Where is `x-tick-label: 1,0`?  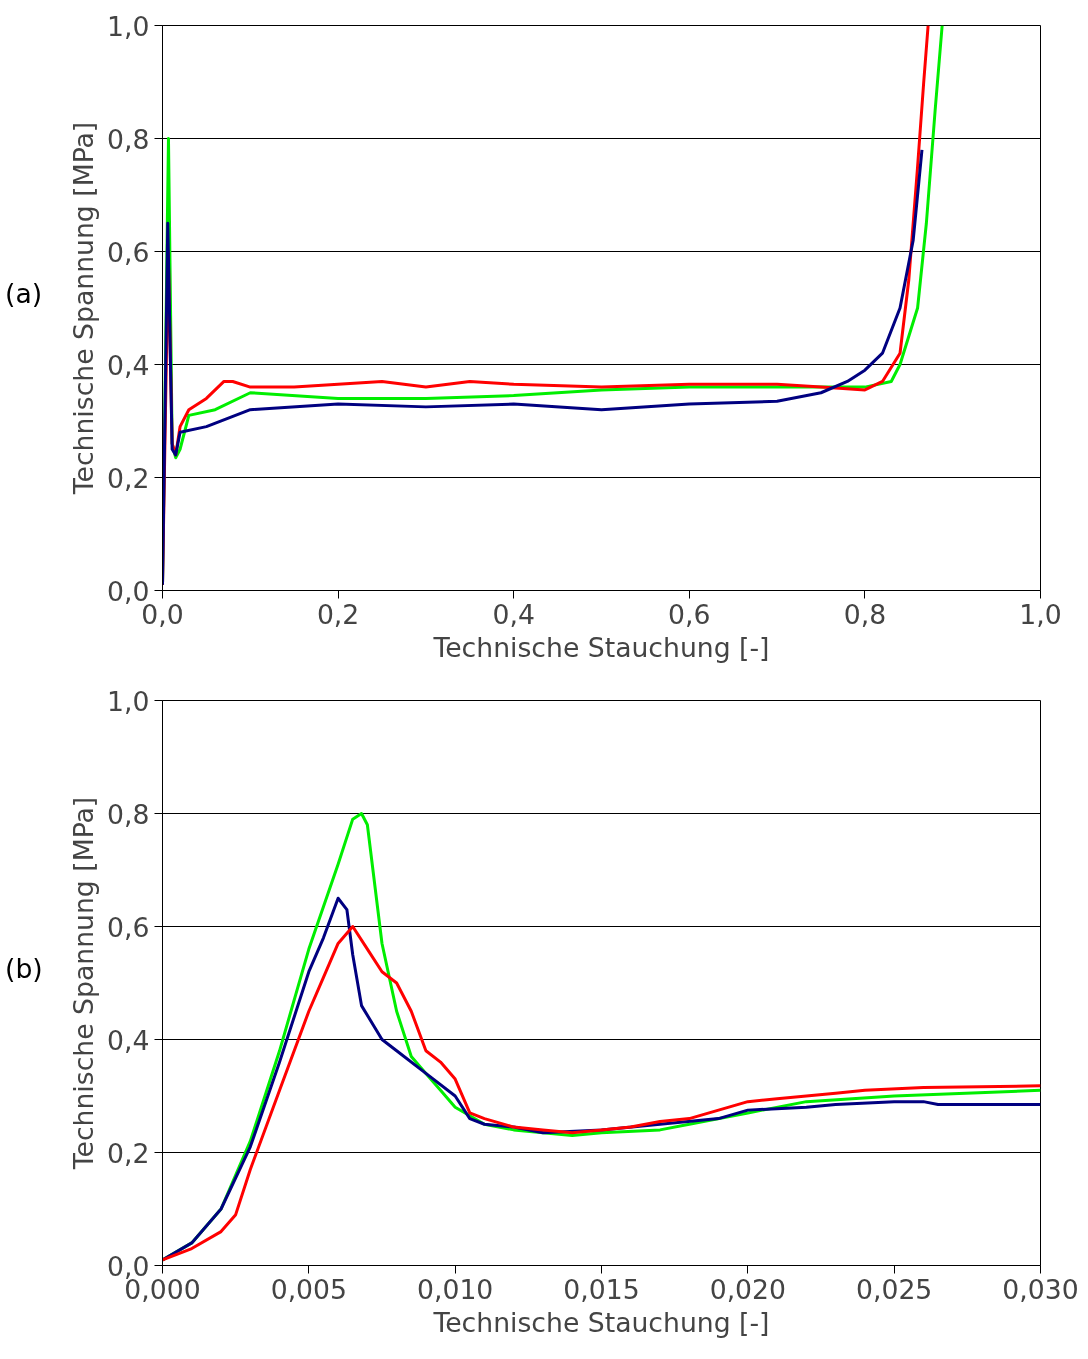
x-tick-label: 1,0 is located at coordinates (1040, 614).